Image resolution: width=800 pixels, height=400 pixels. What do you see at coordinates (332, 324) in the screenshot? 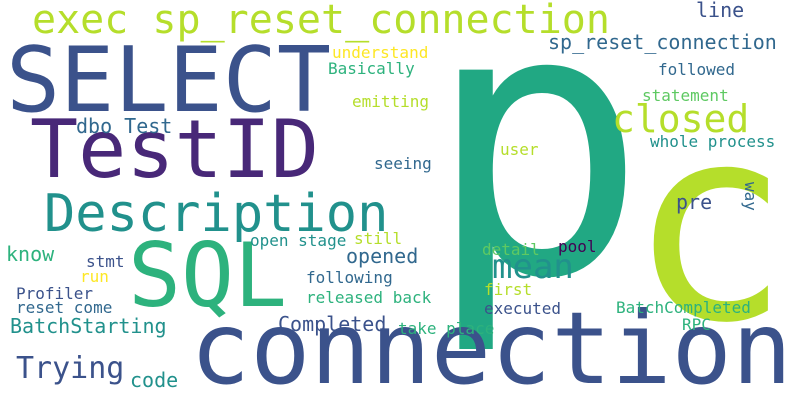
I see `cloud-word-completed: Completed` at bounding box center [332, 324].